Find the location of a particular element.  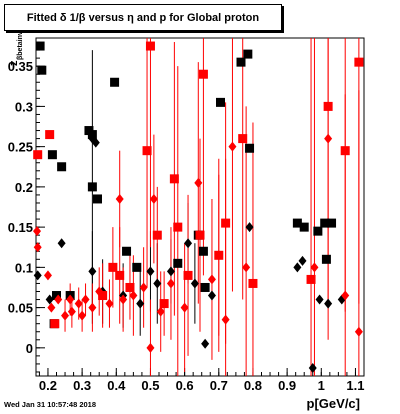

x-tick-label: 1.1 is located at coordinates (355, 385).